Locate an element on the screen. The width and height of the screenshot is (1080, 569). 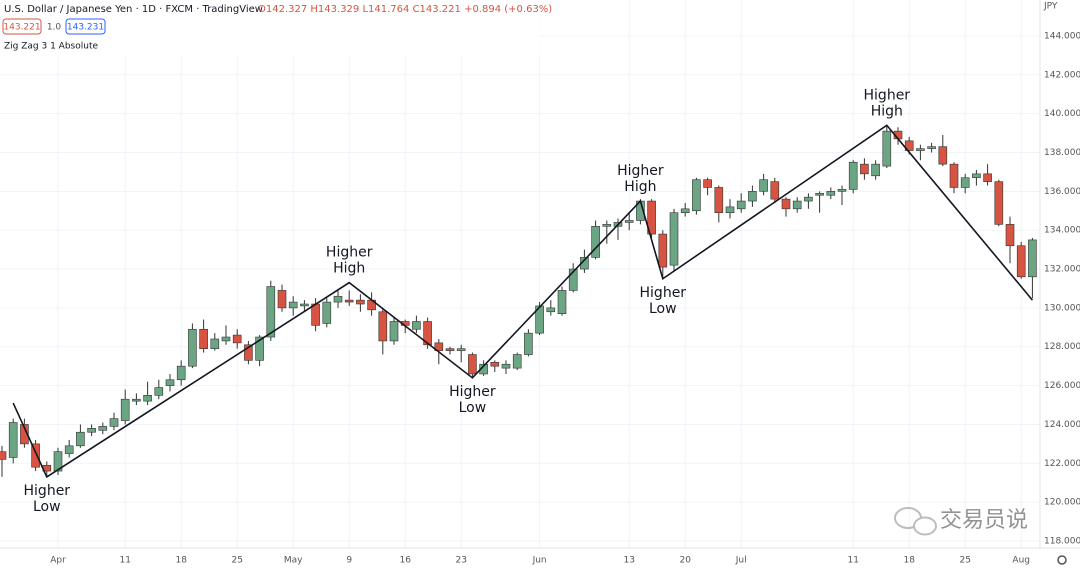
zigzag-label: Higher High is located at coordinates (349, 261).